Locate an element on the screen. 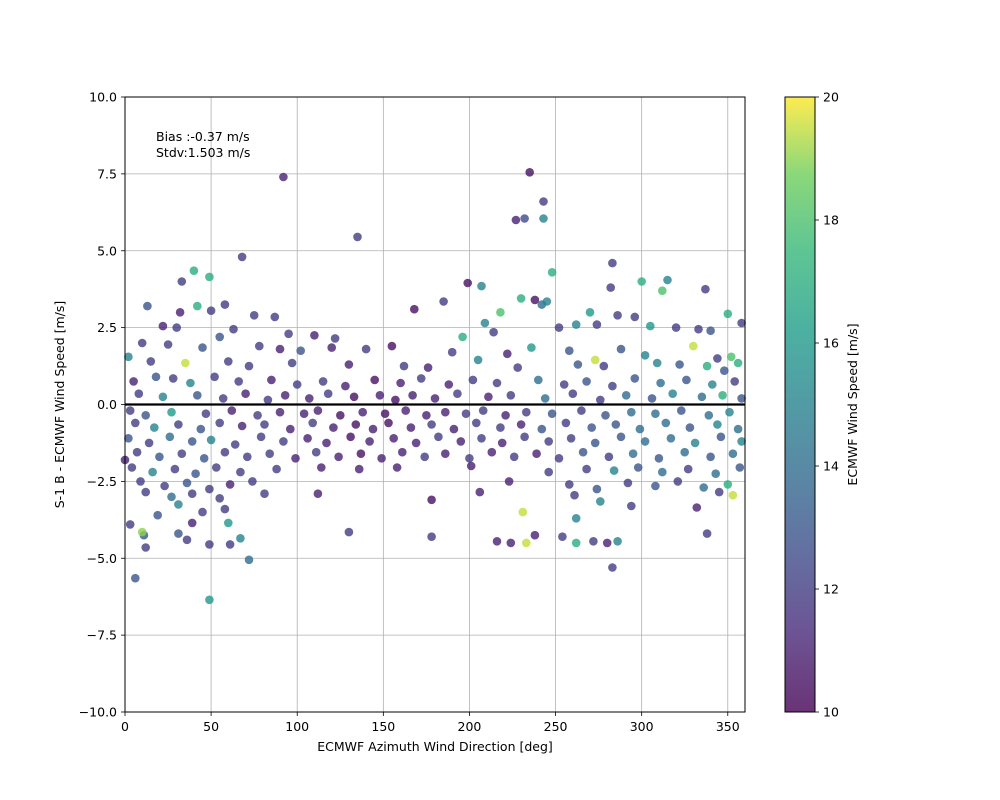 The height and width of the screenshot is (800, 1000). y-tick-label: 0.0 is located at coordinates (107, 404).